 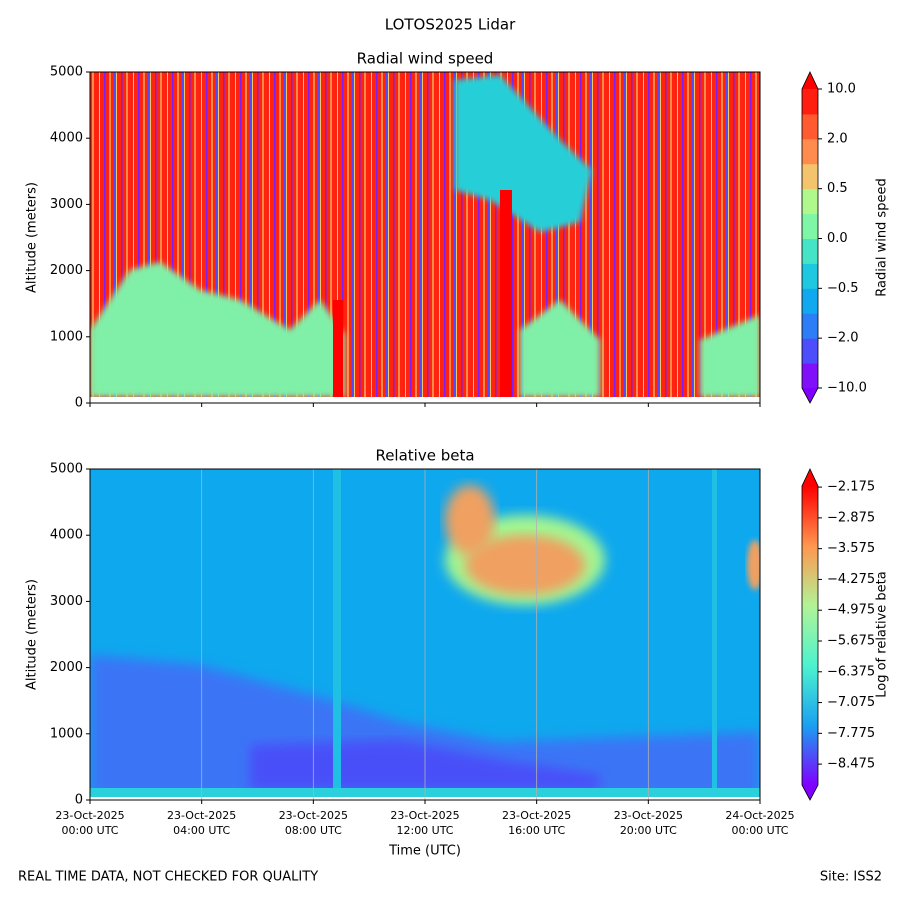 I want to click on colorbar-tick-label: −4.975, so click(x=851, y=610).